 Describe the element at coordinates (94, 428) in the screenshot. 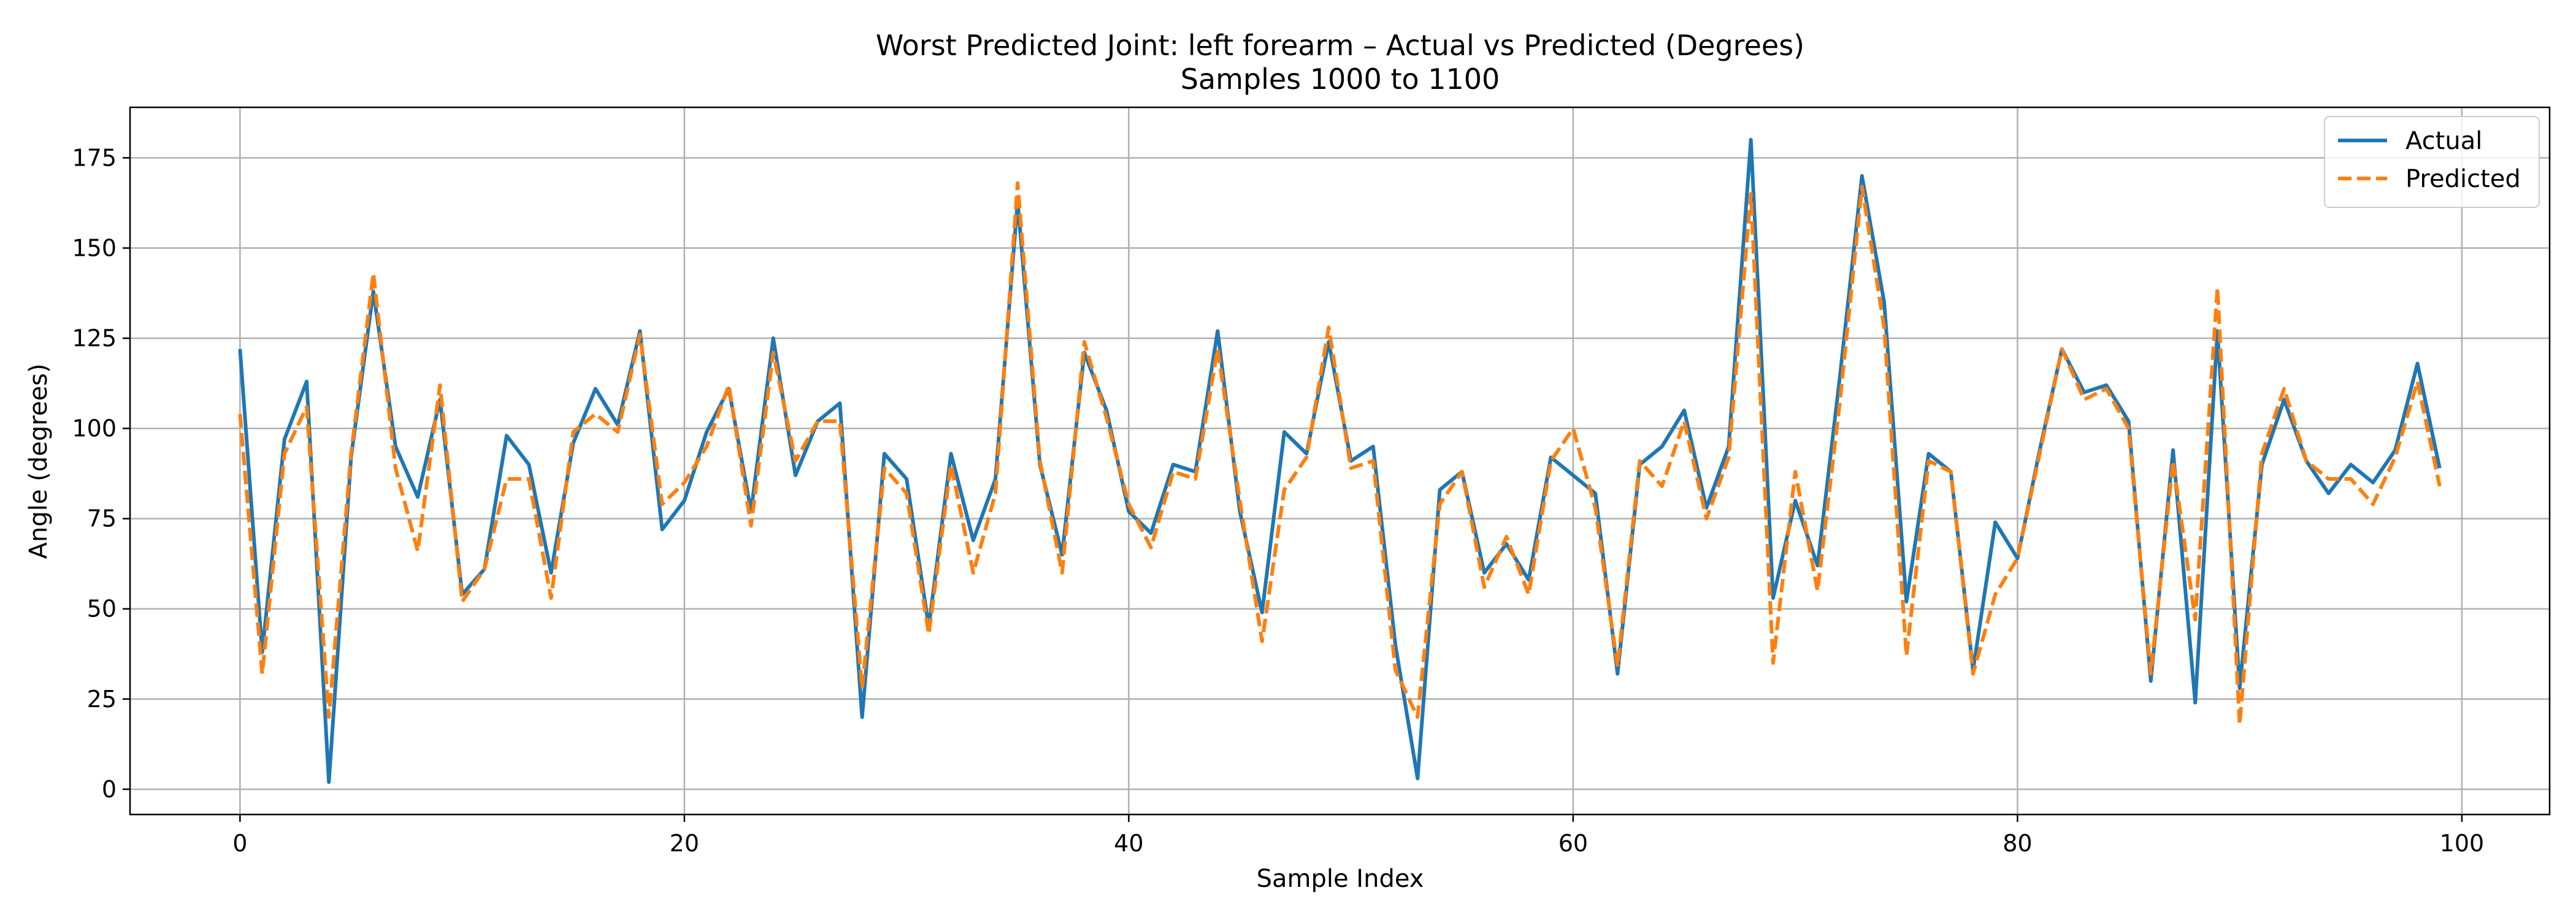

I see `y-tick-label: 100` at that location.